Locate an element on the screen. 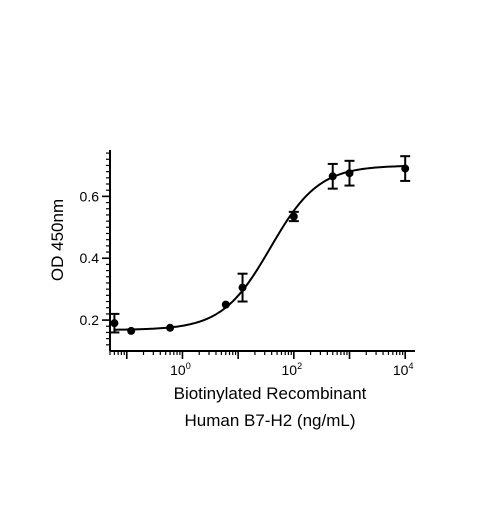 The height and width of the screenshot is (505, 500). x-tick-label: 10⁴ is located at coordinates (403, 369).